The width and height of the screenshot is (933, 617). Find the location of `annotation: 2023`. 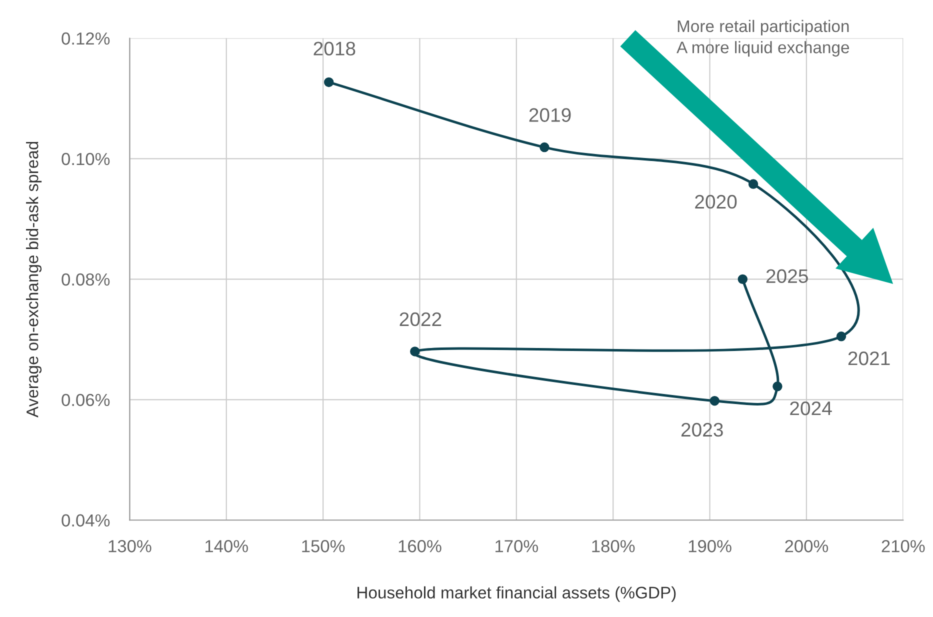

annotation: 2023 is located at coordinates (702, 429).